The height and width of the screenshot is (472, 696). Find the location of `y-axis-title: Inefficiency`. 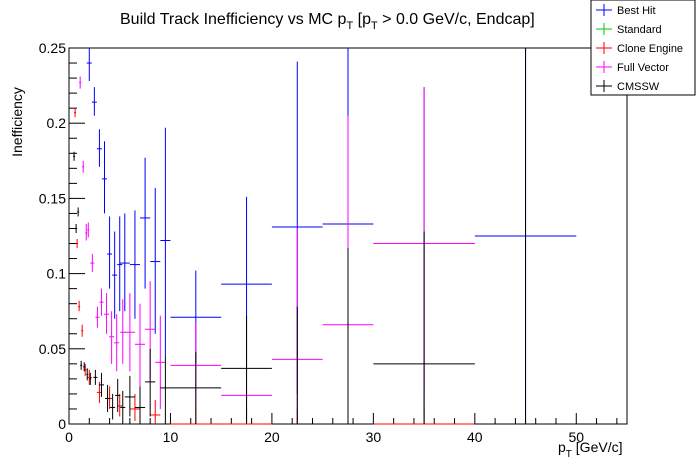

y-axis-title: Inefficiency is located at coordinates (17, 122).